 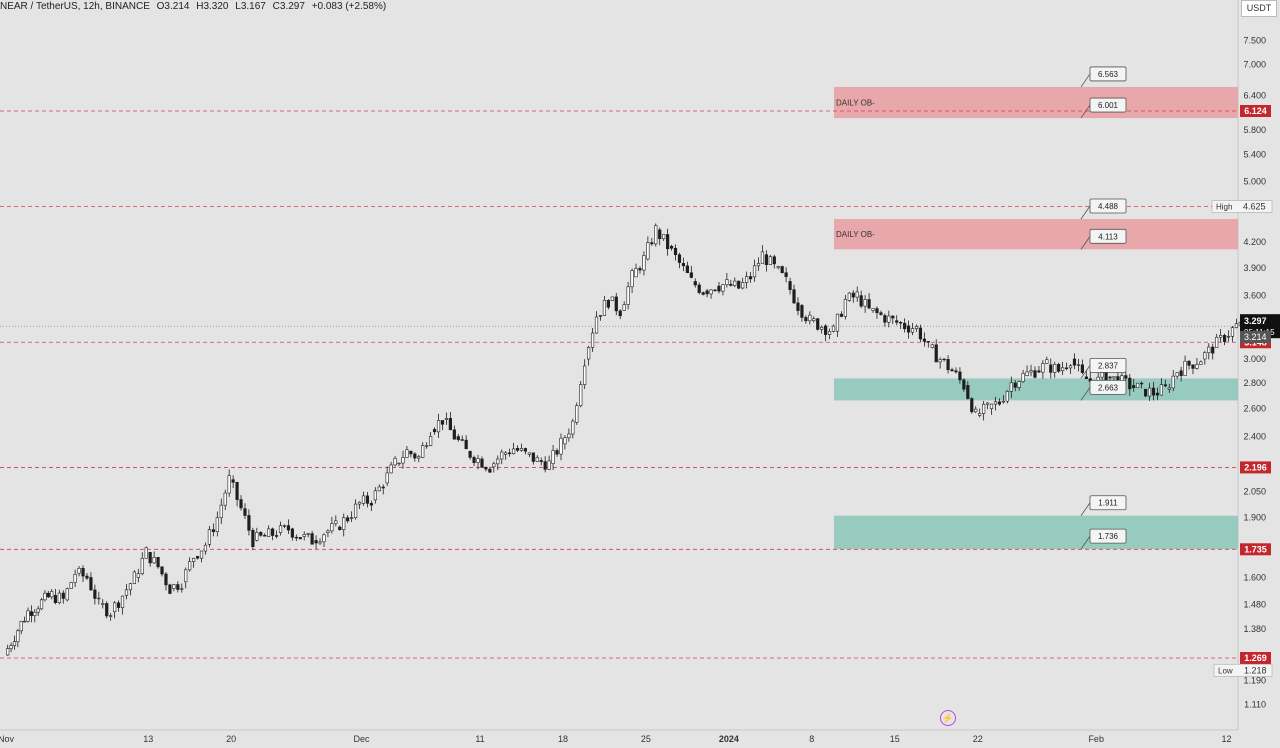 What do you see at coordinates (1108, 365) in the screenshot?
I see `price-callout-label: 2.837` at bounding box center [1108, 365].